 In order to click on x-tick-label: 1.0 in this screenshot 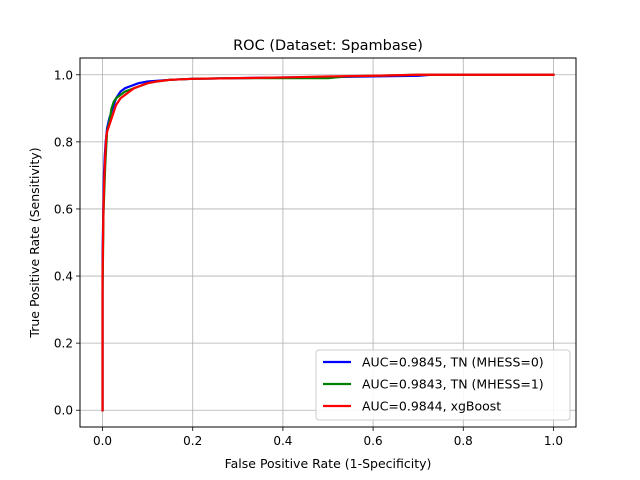, I will do `click(553, 441)`.